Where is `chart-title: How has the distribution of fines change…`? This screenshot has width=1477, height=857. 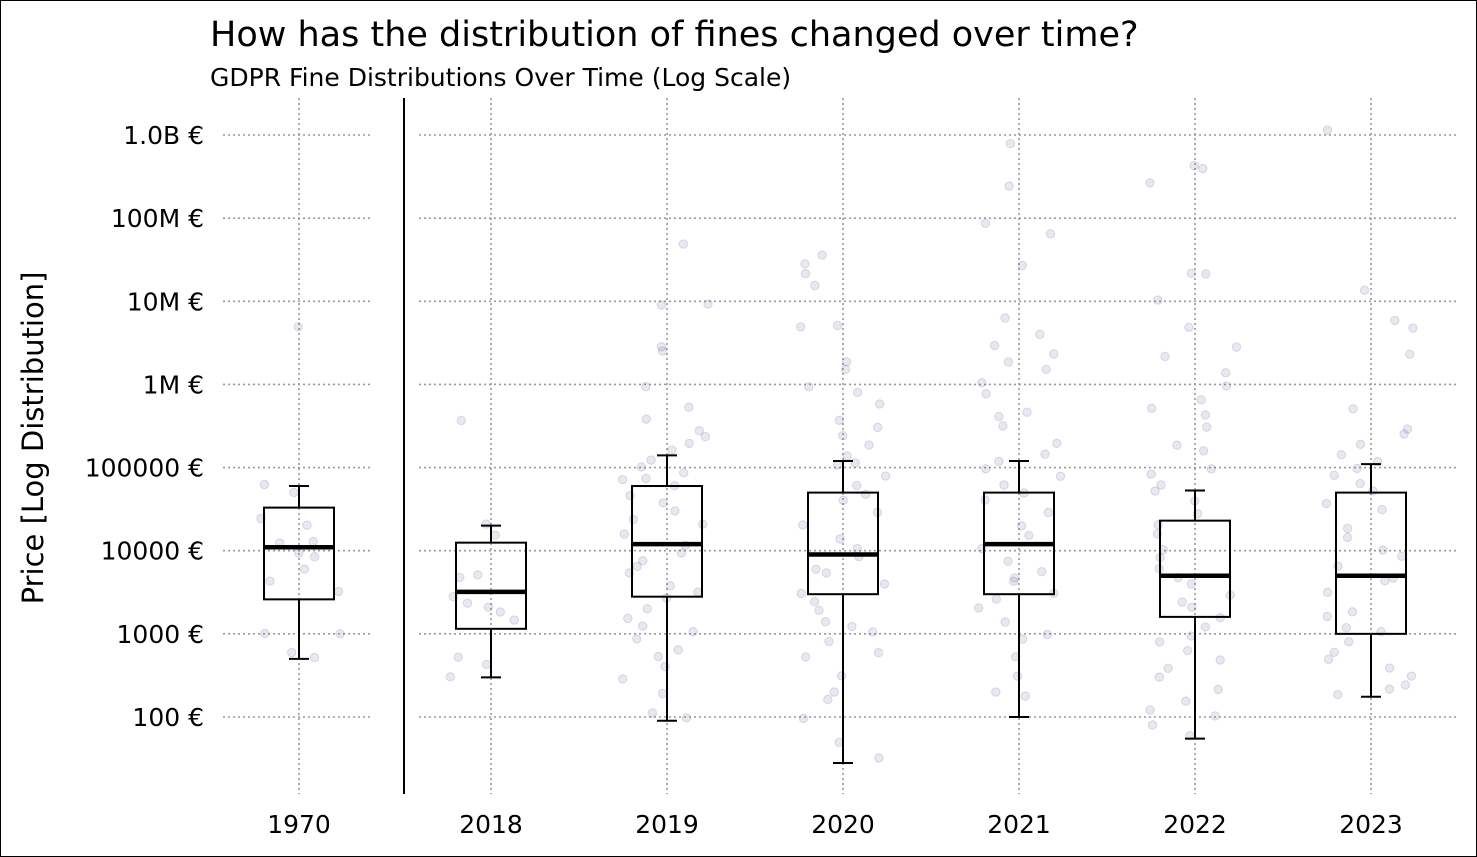
chart-title: How has the distribution of fines change… is located at coordinates (674, 35).